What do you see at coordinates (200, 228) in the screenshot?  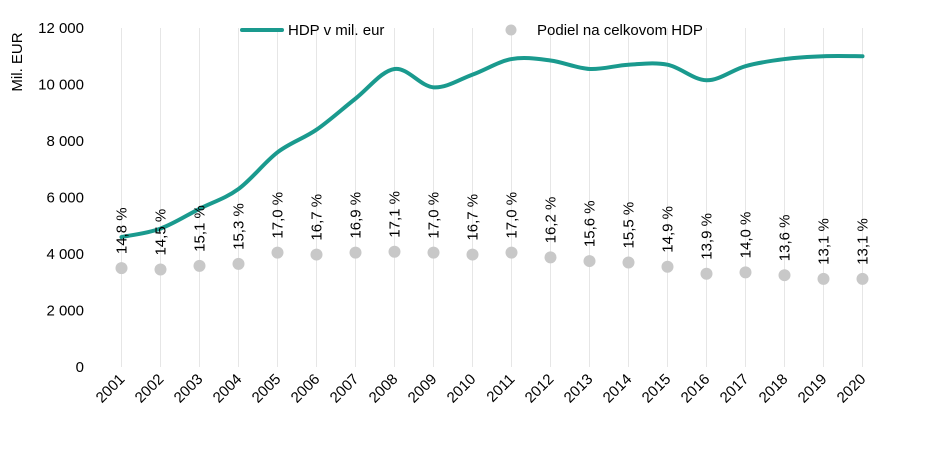 I see `share-data-label: 15,1 %` at bounding box center [200, 228].